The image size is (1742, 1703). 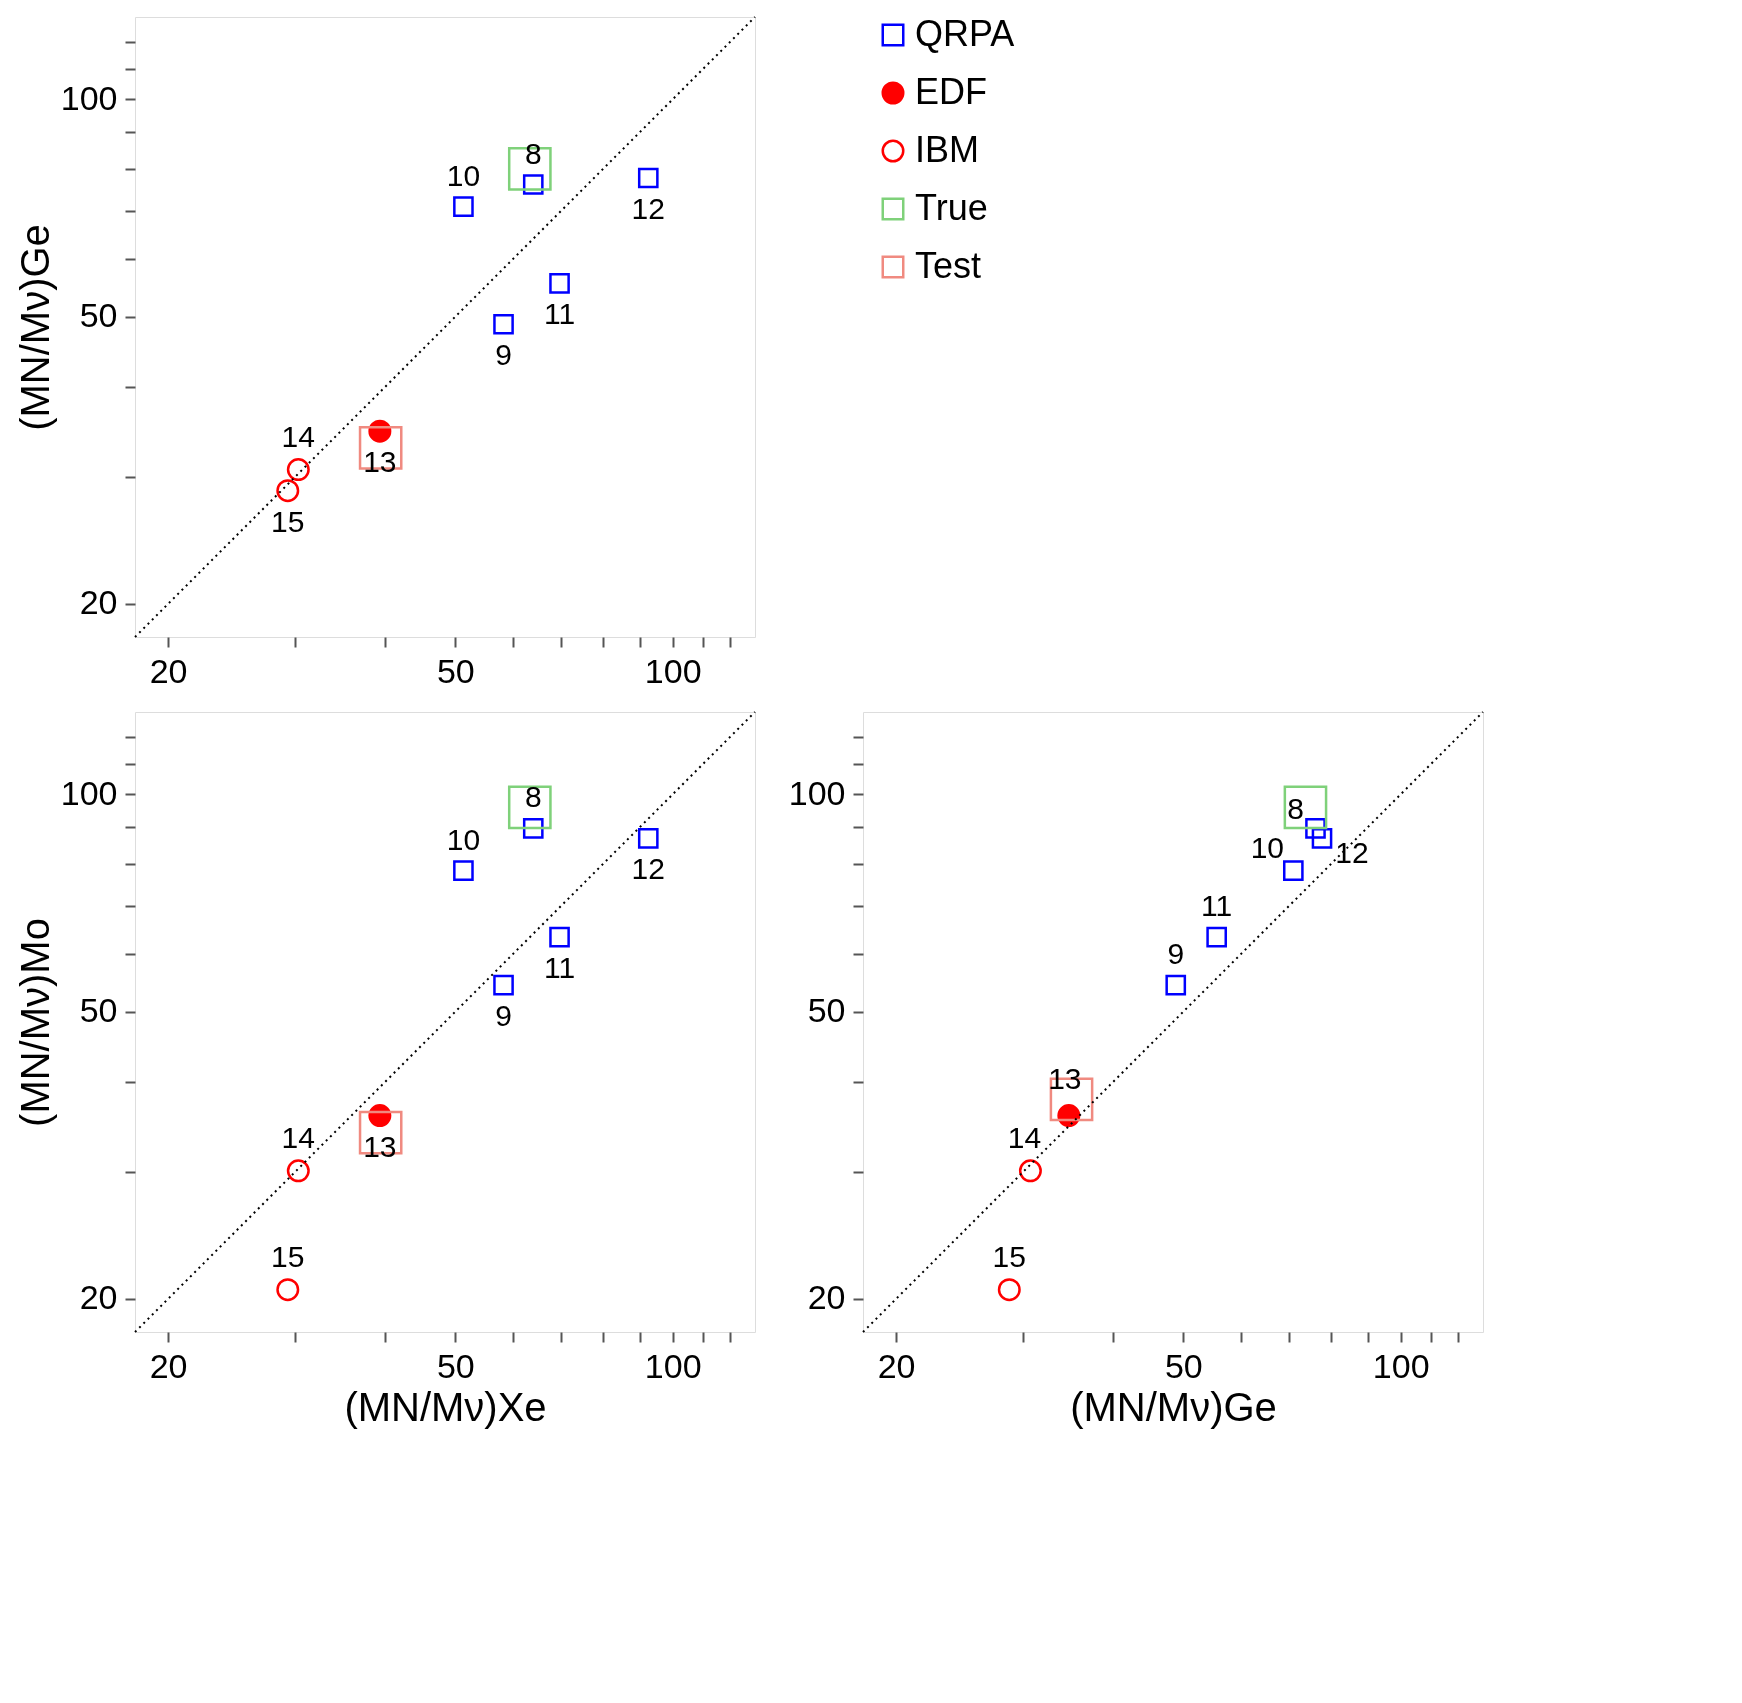 What do you see at coordinates (951, 207) in the screenshot?
I see `legend-label: True` at bounding box center [951, 207].